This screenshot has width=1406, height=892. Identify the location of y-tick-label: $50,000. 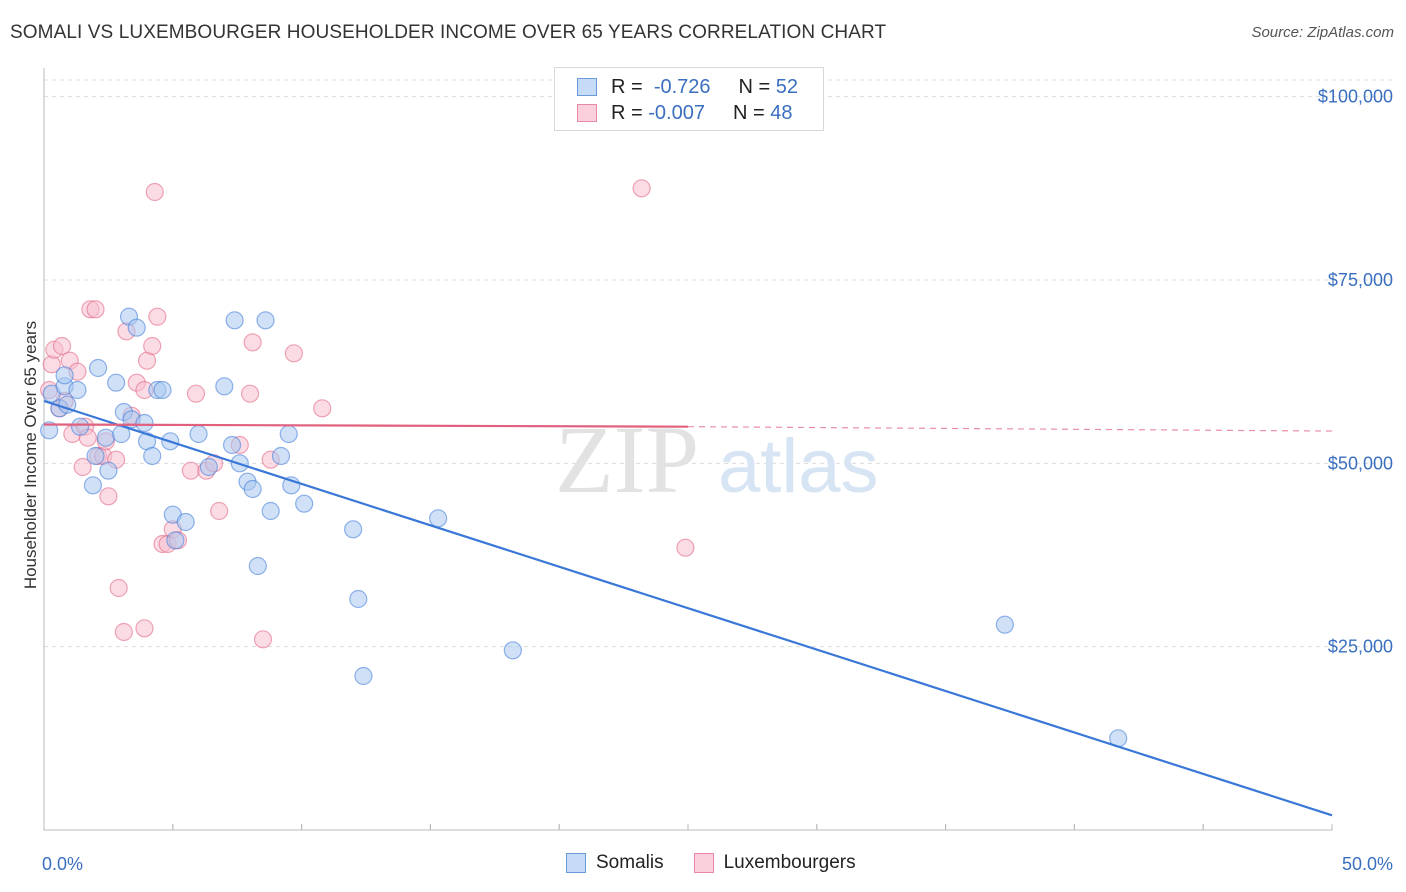
(1360, 463).